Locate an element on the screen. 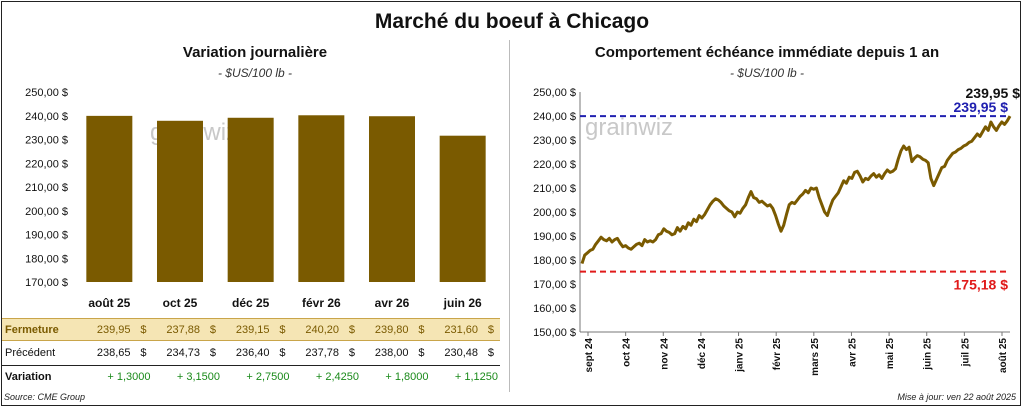 The width and height of the screenshot is (1024, 409). table-cell: 236,40 is located at coordinates (247, 353).